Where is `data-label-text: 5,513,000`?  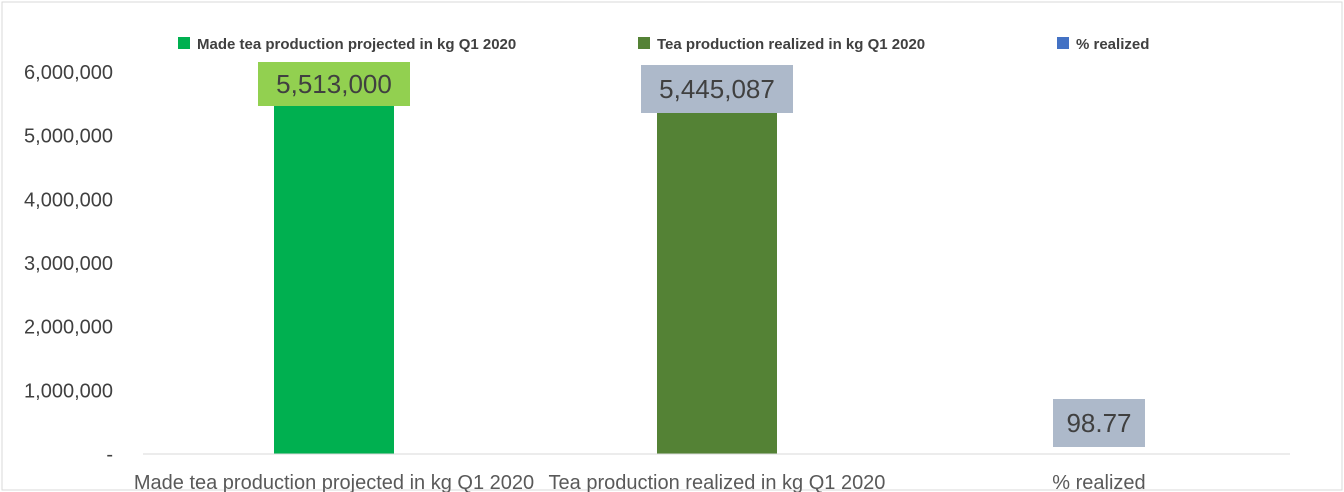 data-label-text: 5,513,000 is located at coordinates (334, 84).